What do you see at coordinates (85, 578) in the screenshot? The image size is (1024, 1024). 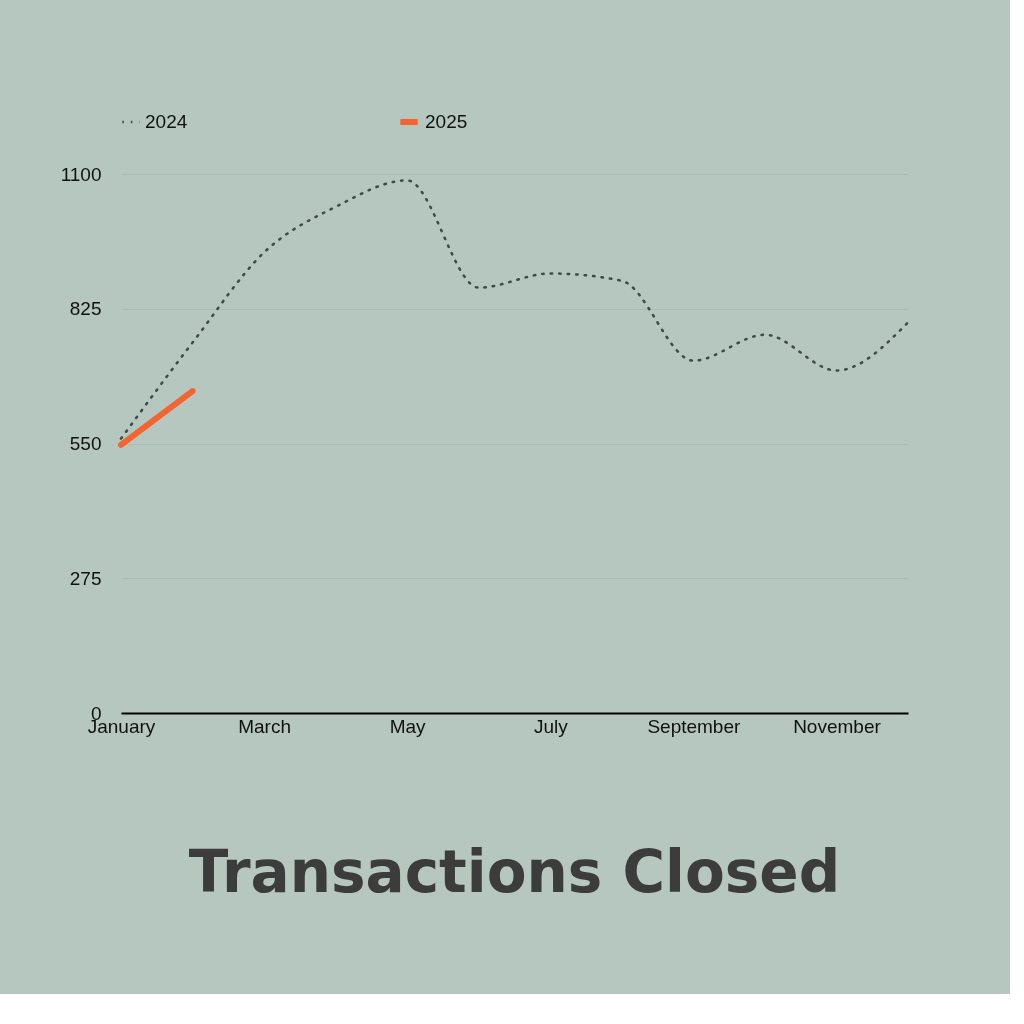 I see `y-tick-label: 275` at bounding box center [85, 578].